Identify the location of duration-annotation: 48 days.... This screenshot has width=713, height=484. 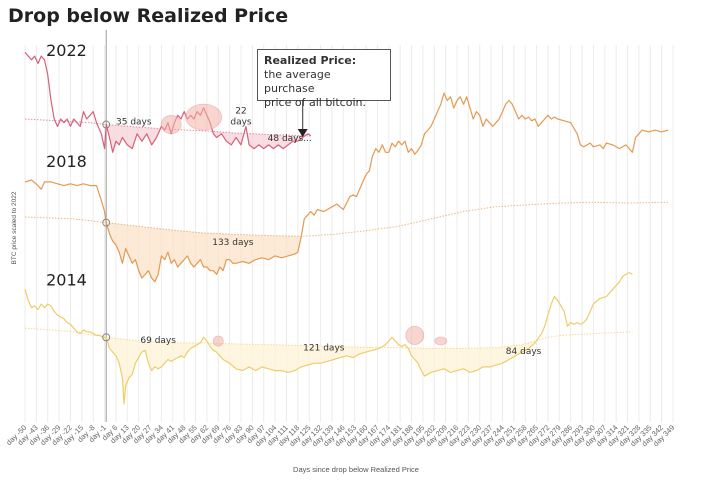
(290, 139).